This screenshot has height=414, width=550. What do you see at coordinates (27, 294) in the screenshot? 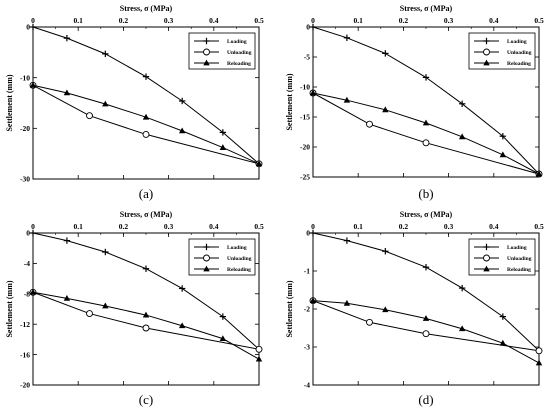
I see `y-tick-label: -8` at bounding box center [27, 294].